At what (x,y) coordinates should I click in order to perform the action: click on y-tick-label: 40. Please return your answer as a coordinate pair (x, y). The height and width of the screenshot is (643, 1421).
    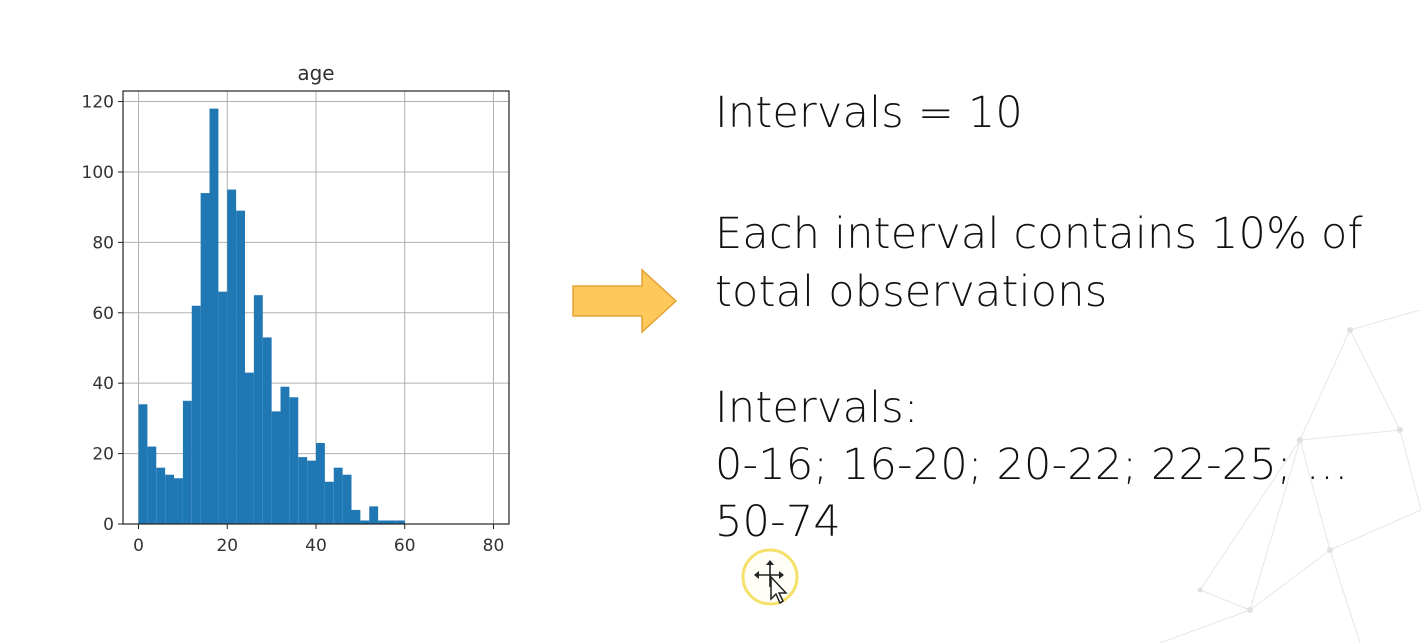
    Looking at the image, I should click on (103, 384).